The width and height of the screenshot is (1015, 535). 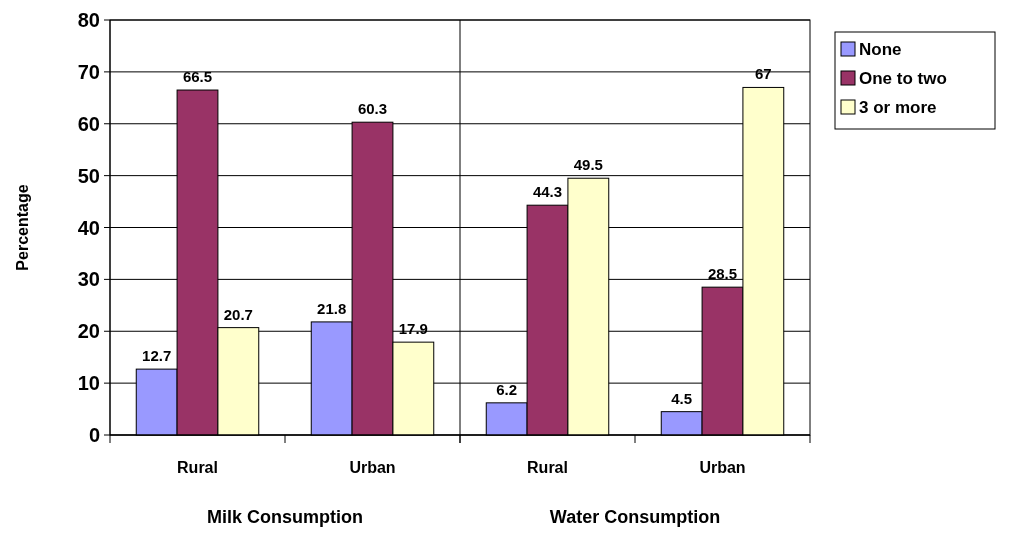 What do you see at coordinates (22, 227) in the screenshot?
I see `y-axis-title: Percentage` at bounding box center [22, 227].